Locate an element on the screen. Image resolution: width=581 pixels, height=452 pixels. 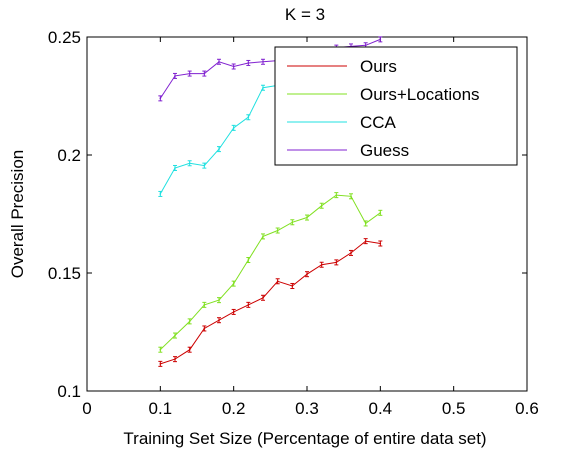
y-axis-label: Overall Precision is located at coordinates (17, 214).